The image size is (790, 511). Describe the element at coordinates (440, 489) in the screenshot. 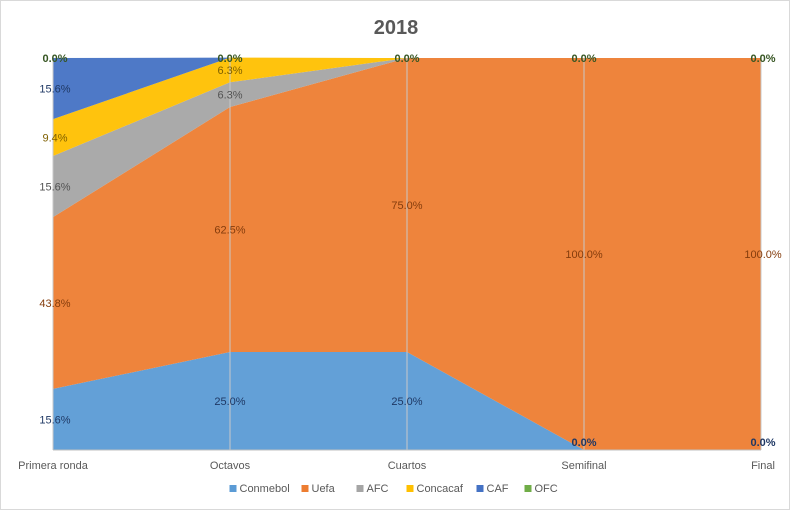

I see `legend-label: Concacaf` at that location.